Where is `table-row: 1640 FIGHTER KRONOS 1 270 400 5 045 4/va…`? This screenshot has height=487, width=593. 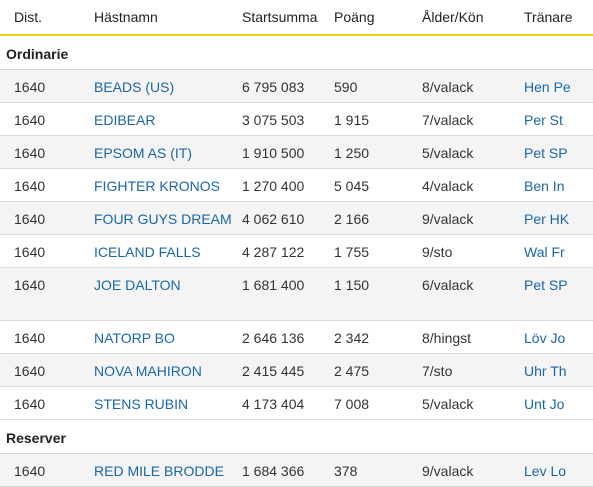 table-row: 1640 FIGHTER KRONOS 1 270 400 5 045 4/va… is located at coordinates (296, 185).